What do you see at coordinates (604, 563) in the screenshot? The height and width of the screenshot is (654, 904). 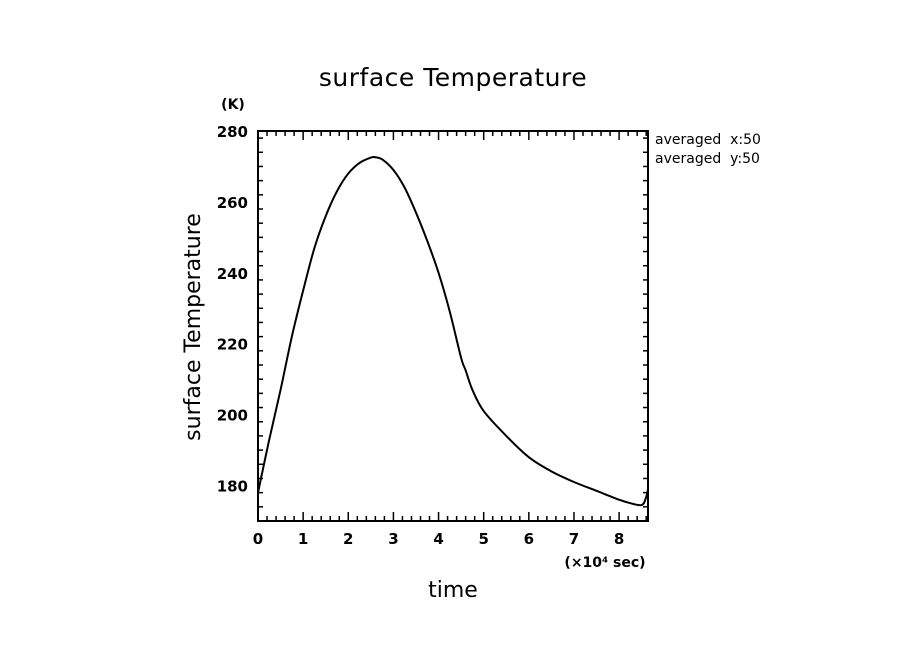 I see `x-axis-unit: (×10⁴ sec)` at bounding box center [604, 563].